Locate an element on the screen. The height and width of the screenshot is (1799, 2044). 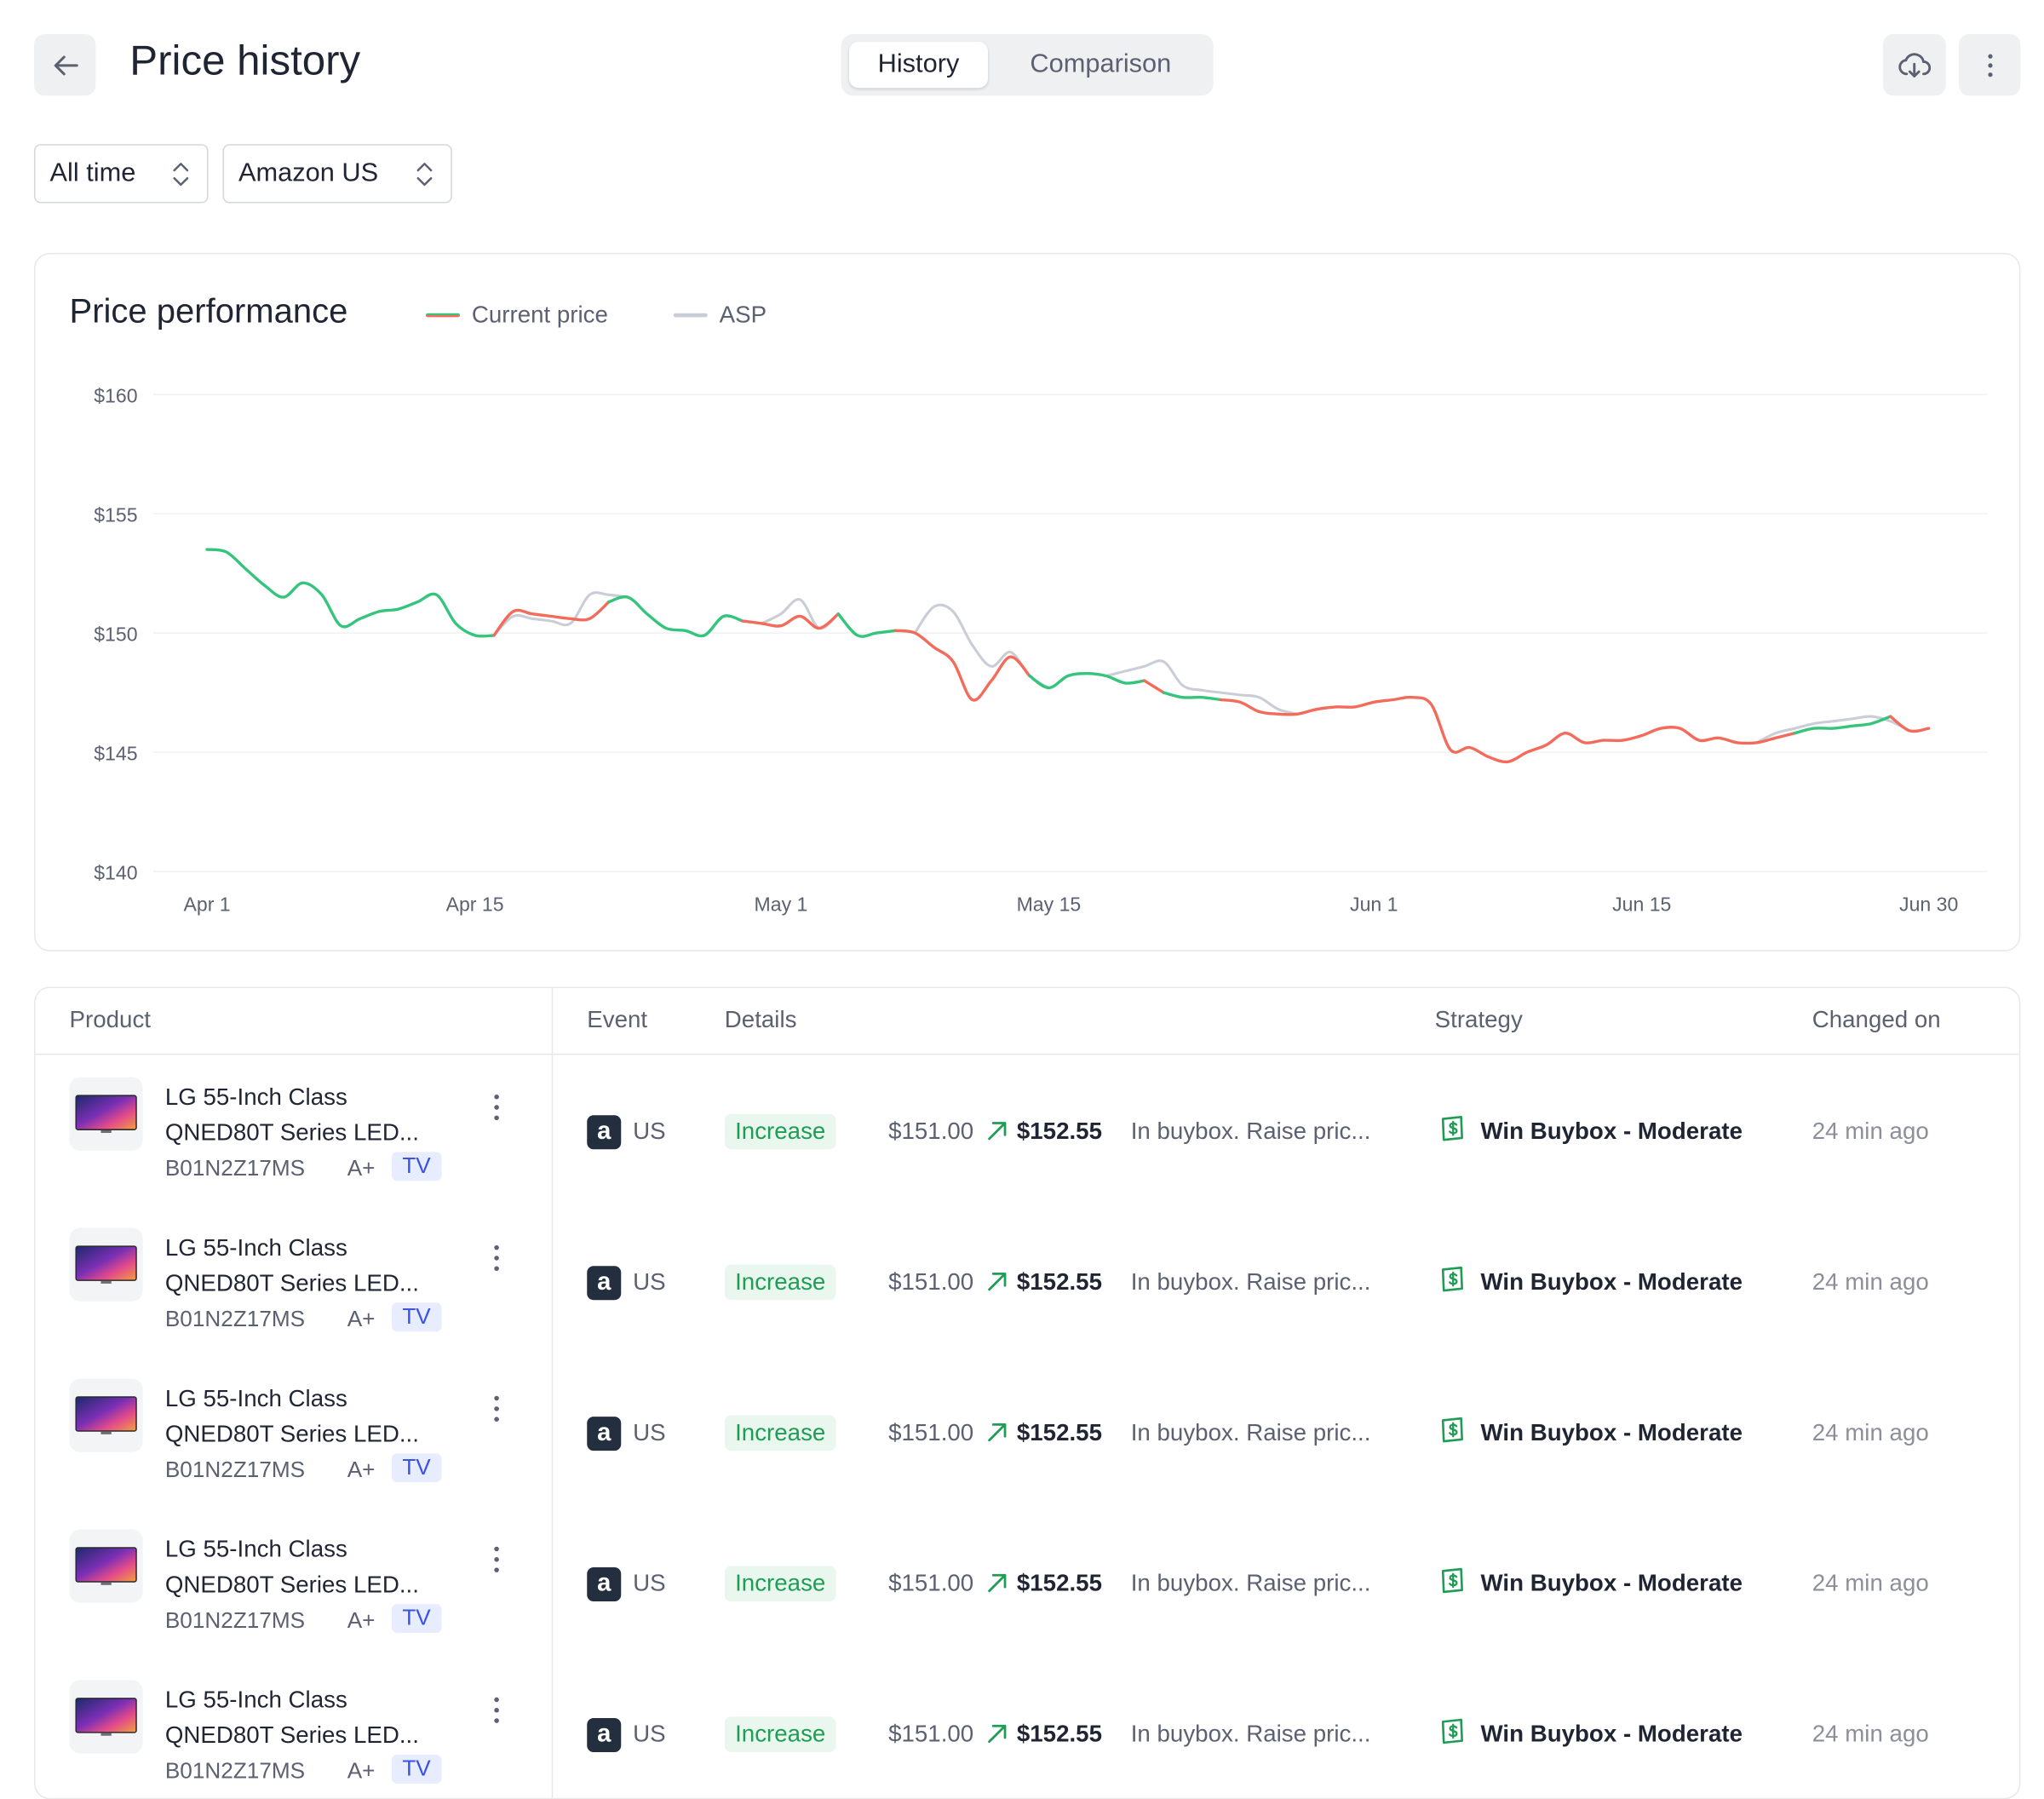
more-options-button is located at coordinates (1990, 65).